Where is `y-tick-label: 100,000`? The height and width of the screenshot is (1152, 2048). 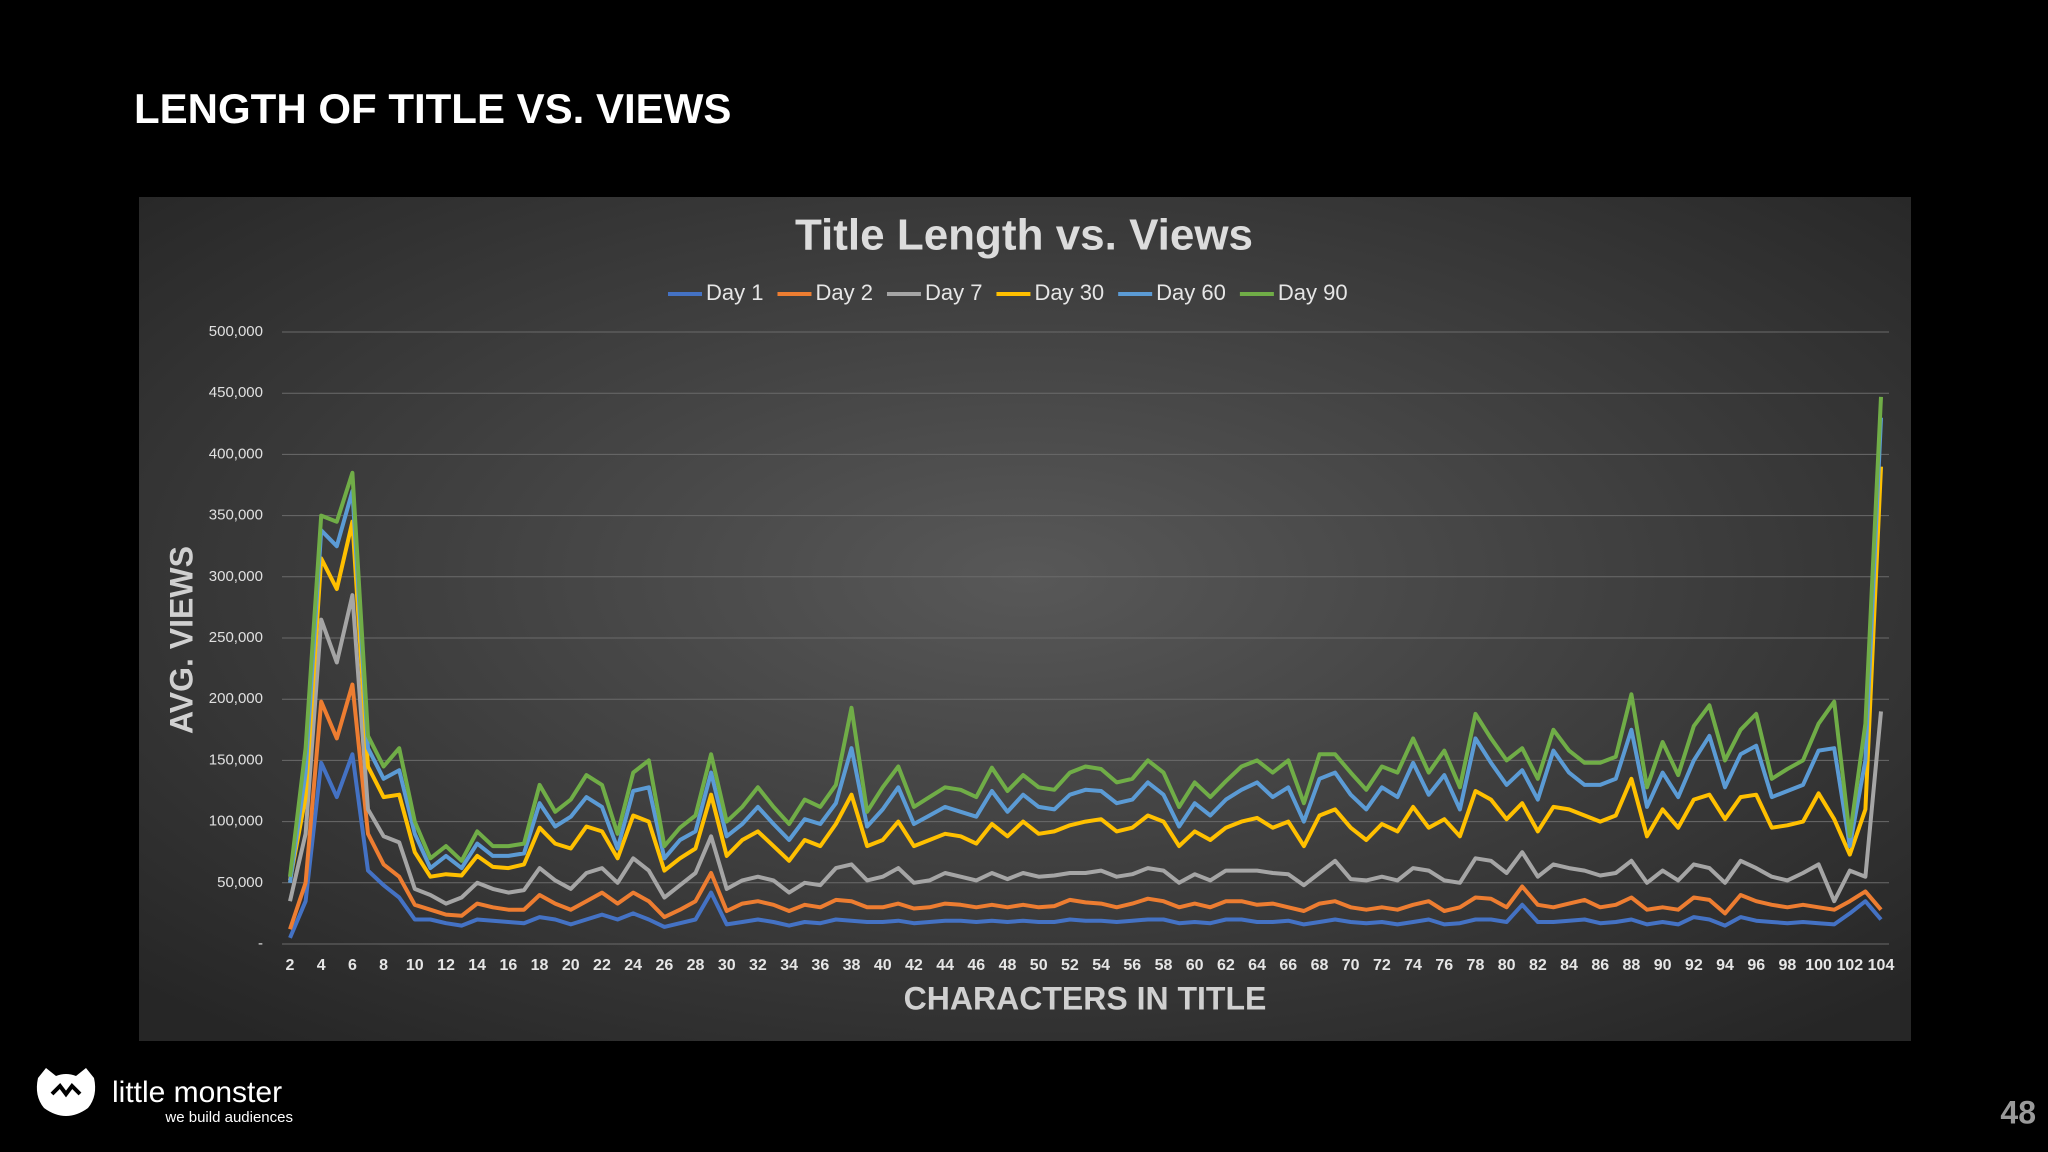 y-tick-label: 100,000 is located at coordinates (236, 821).